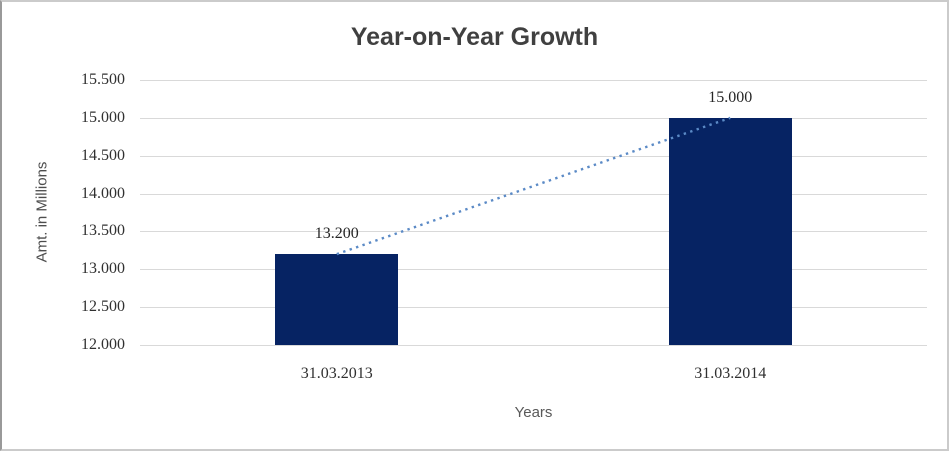 The image size is (949, 451). Describe the element at coordinates (42, 212) in the screenshot. I see `y-axis-title: Amt. in Millions` at that location.